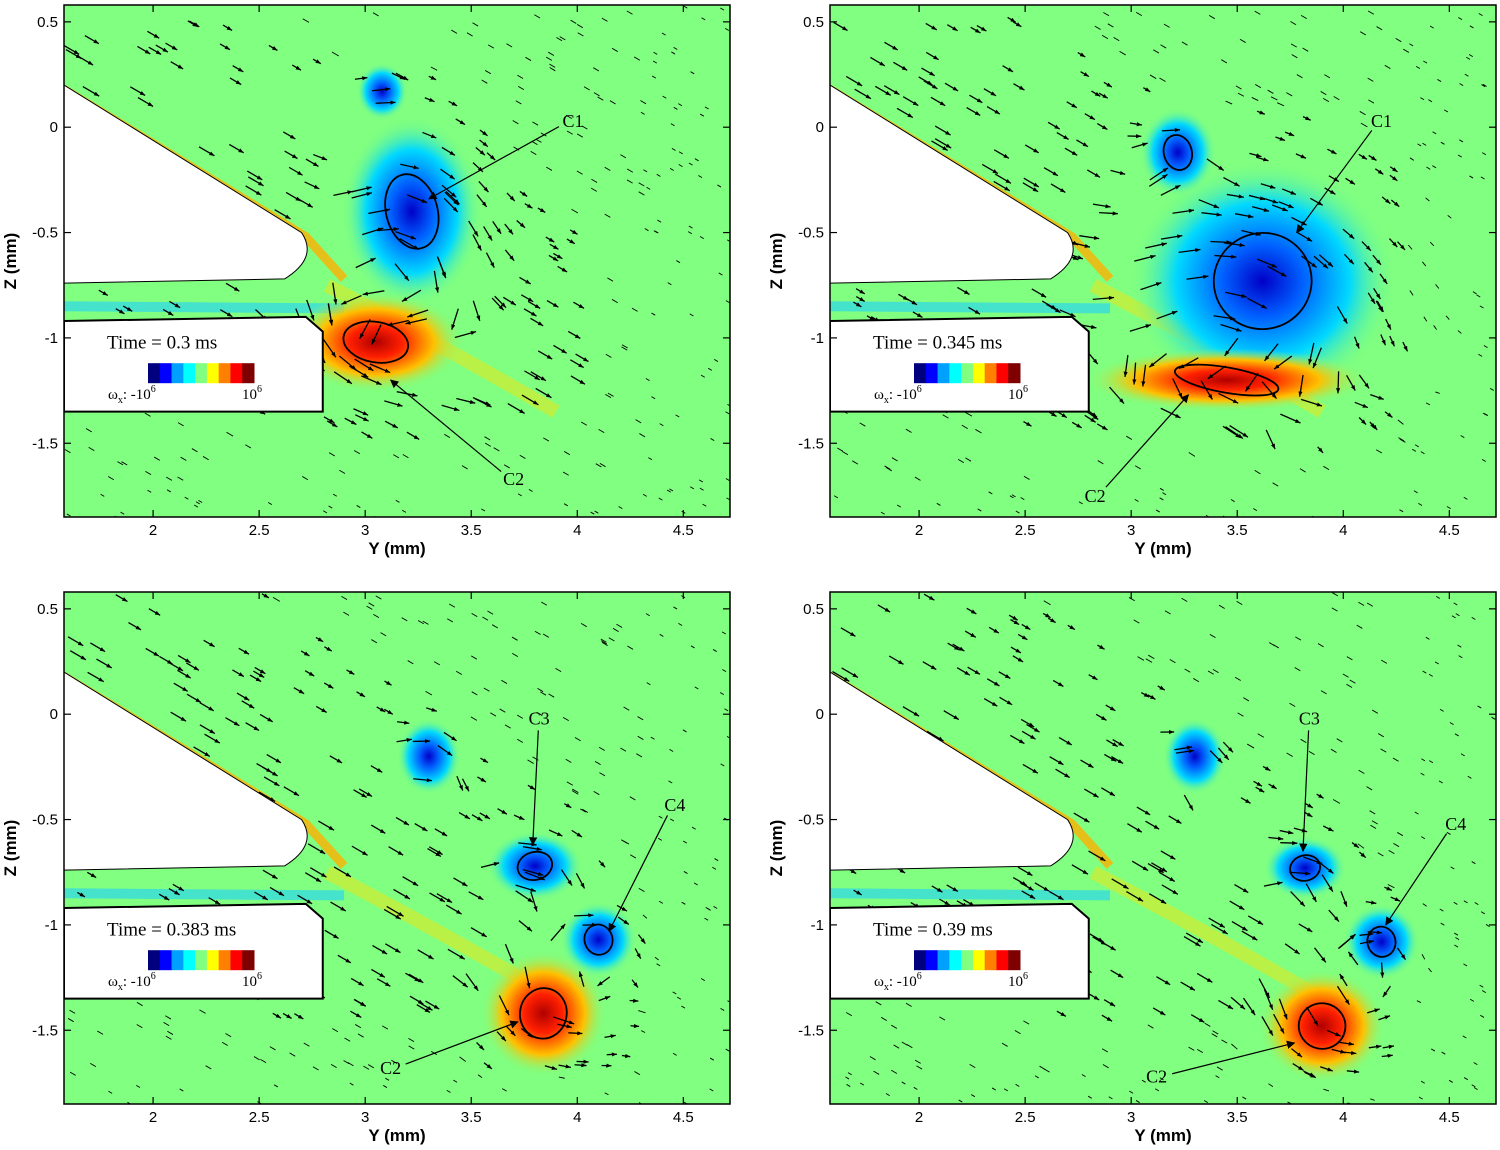 The image size is (1500, 1150). What do you see at coordinates (776, 261) in the screenshot?
I see `y-axis-label: Z (mm)` at bounding box center [776, 261].